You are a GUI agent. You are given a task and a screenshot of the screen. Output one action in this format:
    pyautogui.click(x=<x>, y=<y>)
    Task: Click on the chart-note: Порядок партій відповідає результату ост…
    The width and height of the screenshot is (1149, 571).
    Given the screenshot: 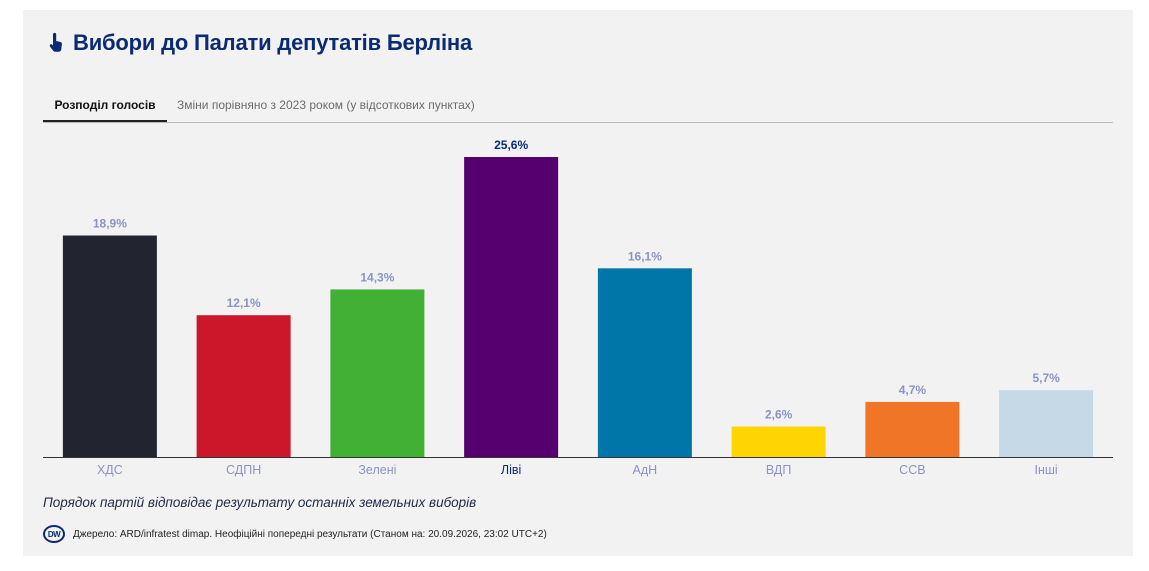 What is the action you would take?
    pyautogui.click(x=260, y=502)
    